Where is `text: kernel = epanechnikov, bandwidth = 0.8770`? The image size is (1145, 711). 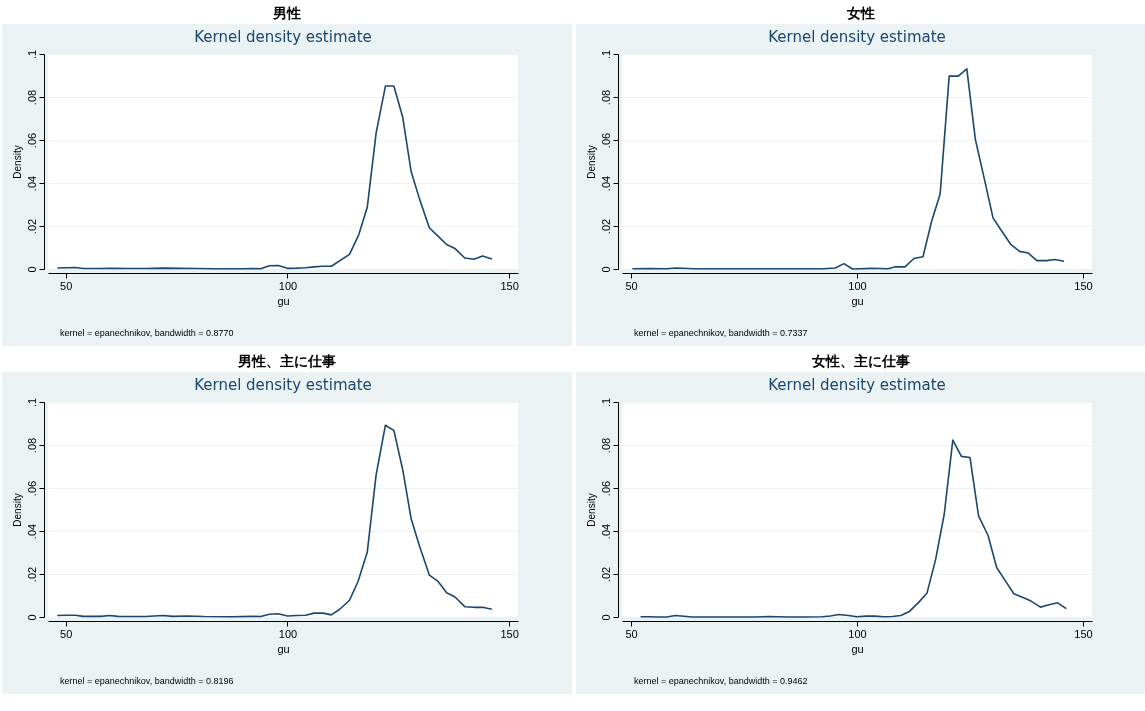
text: kernel = epanechnikov, bandwidth = 0.8770 is located at coordinates (147, 333).